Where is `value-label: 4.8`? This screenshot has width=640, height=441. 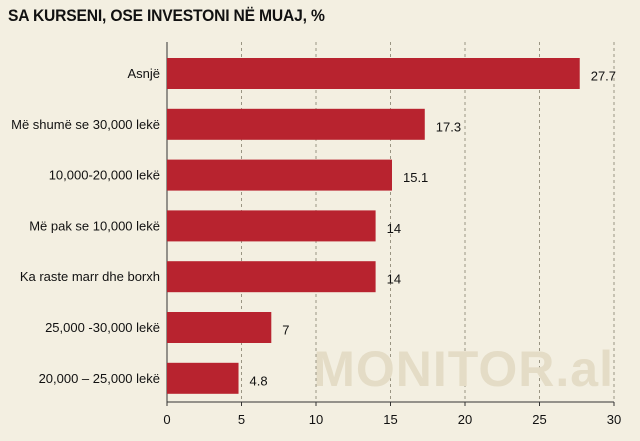
value-label: 4.8 is located at coordinates (259, 380).